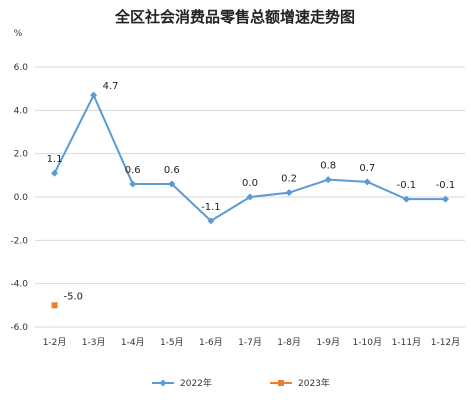 The width and height of the screenshot is (471, 403). What do you see at coordinates (19, 285) in the screenshot?
I see `y-tick-label: -4.0` at bounding box center [19, 285].